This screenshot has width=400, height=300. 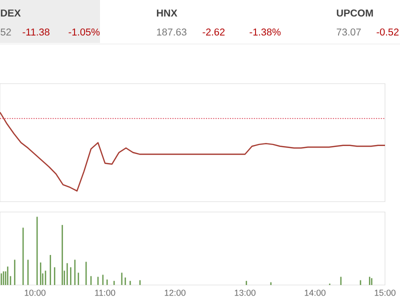 I want to click on x-tick-label: 13:00, so click(x=245, y=293).